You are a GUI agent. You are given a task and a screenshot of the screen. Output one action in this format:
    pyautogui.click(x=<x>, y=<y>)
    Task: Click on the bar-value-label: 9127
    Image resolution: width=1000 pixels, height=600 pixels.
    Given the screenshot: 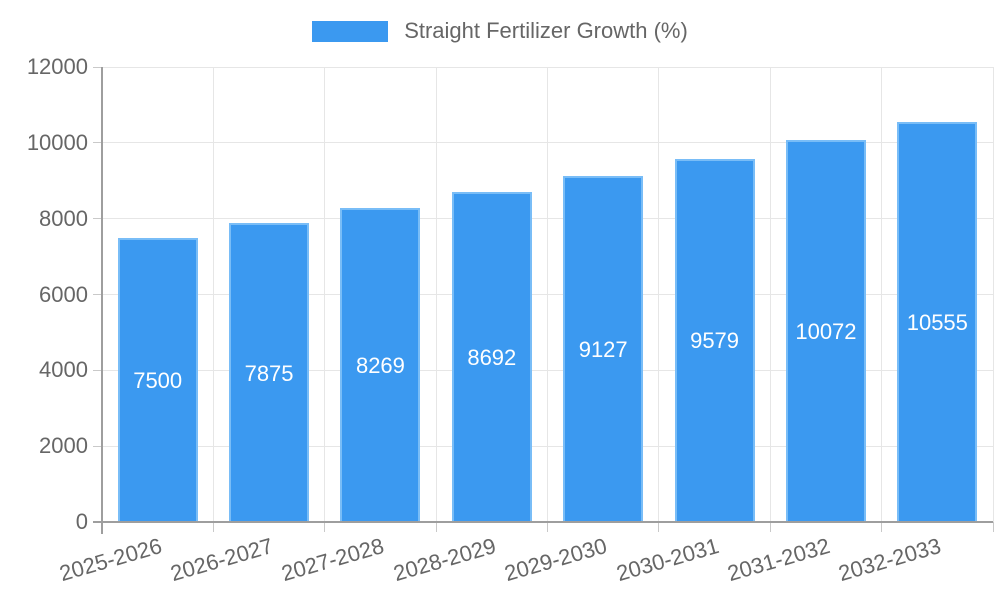 What is the action you would take?
    pyautogui.click(x=603, y=349)
    